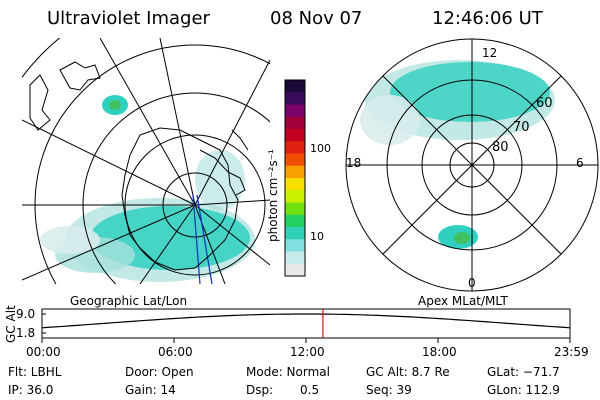 The image size is (600, 400). What do you see at coordinates (202, 239) in the screenshot?
I see `magnetic-meridian-lines` at bounding box center [202, 239].